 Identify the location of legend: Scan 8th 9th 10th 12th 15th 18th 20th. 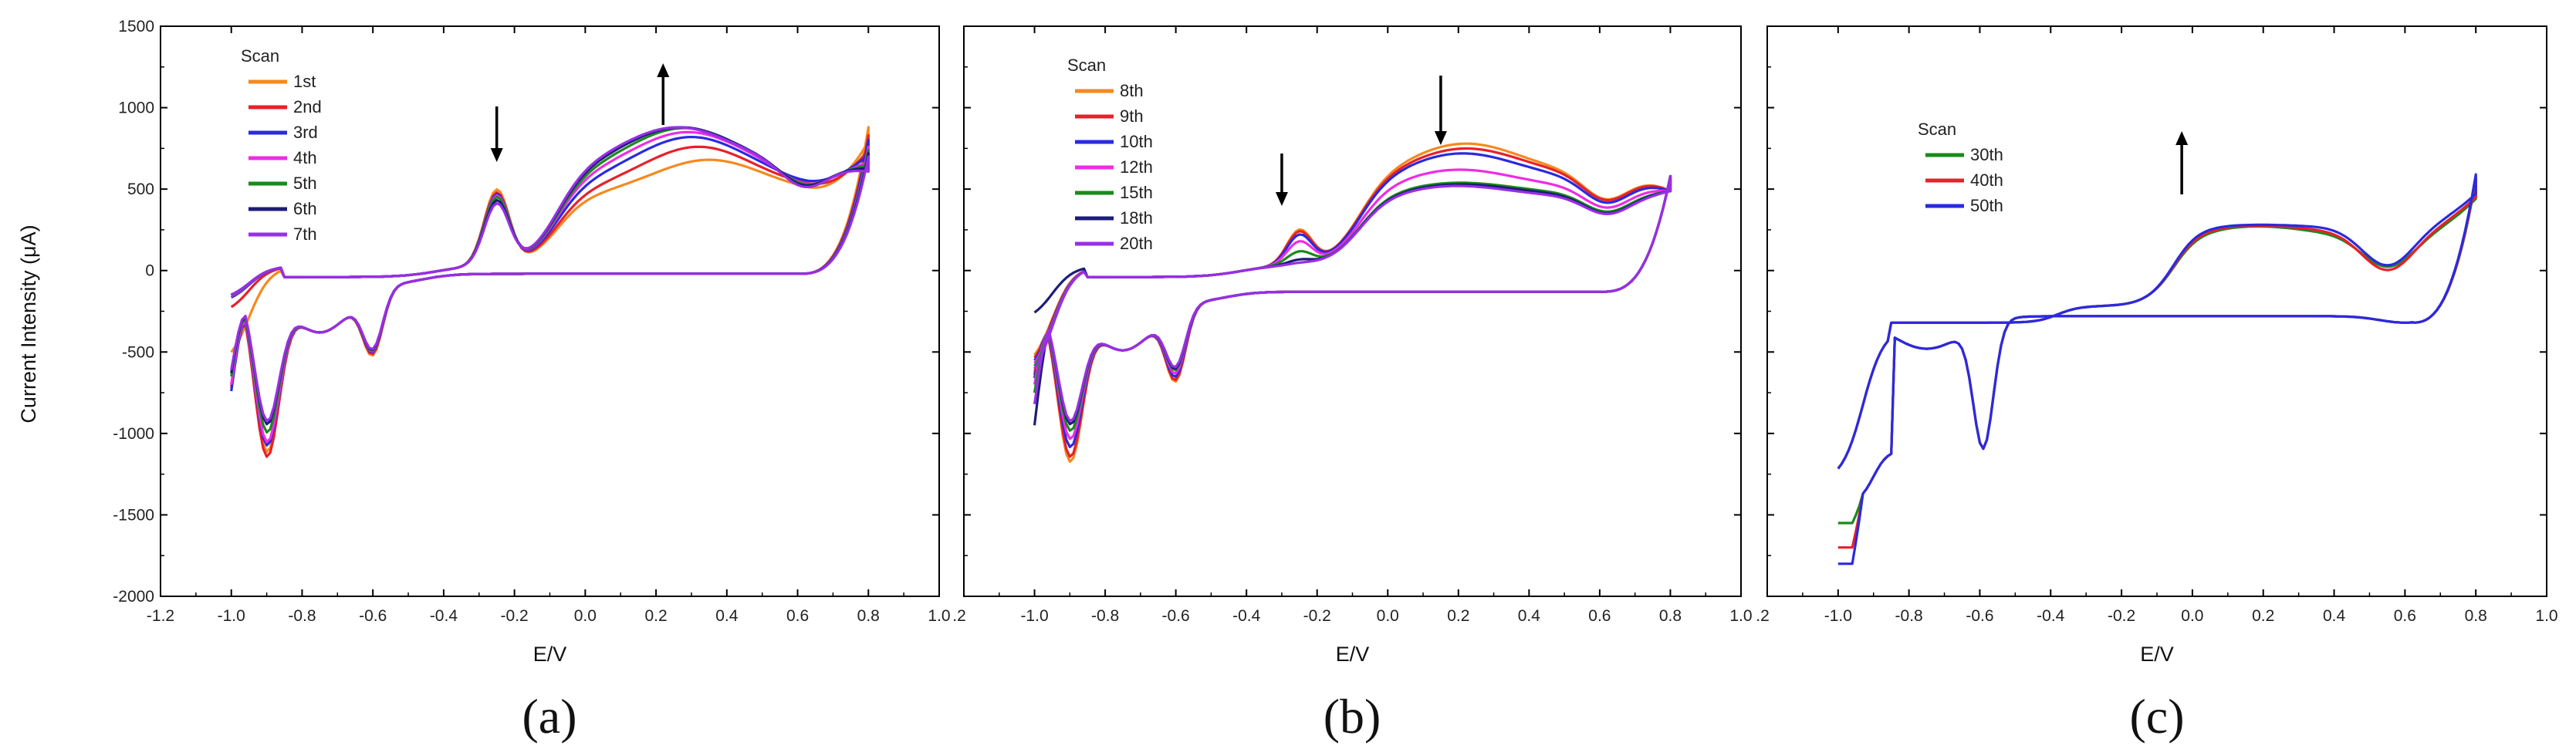
(1110, 154).